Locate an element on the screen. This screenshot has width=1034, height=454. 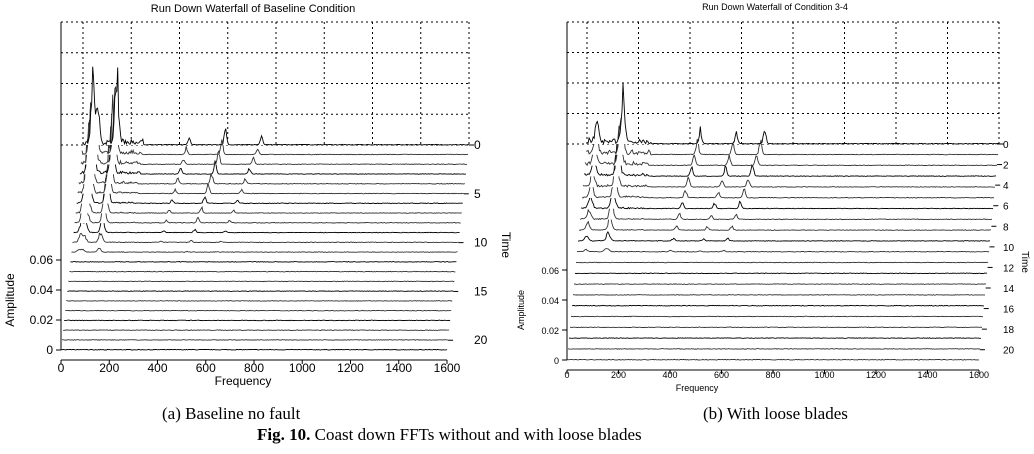
panel-a-time-tick-label: 5 is located at coordinates (477, 194).